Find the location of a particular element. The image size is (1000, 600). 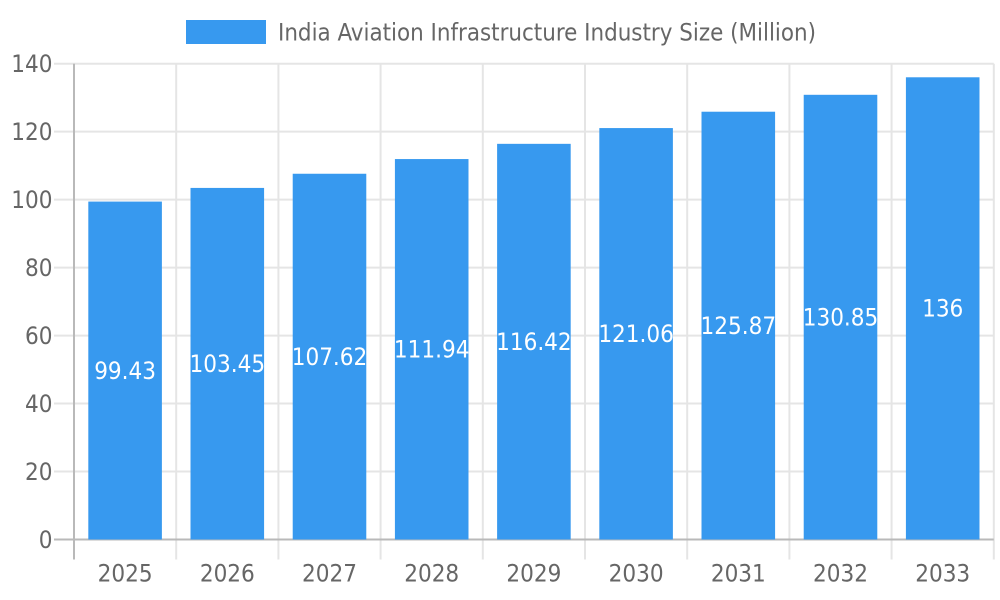

svg-text: 80 is located at coordinates (38, 268).